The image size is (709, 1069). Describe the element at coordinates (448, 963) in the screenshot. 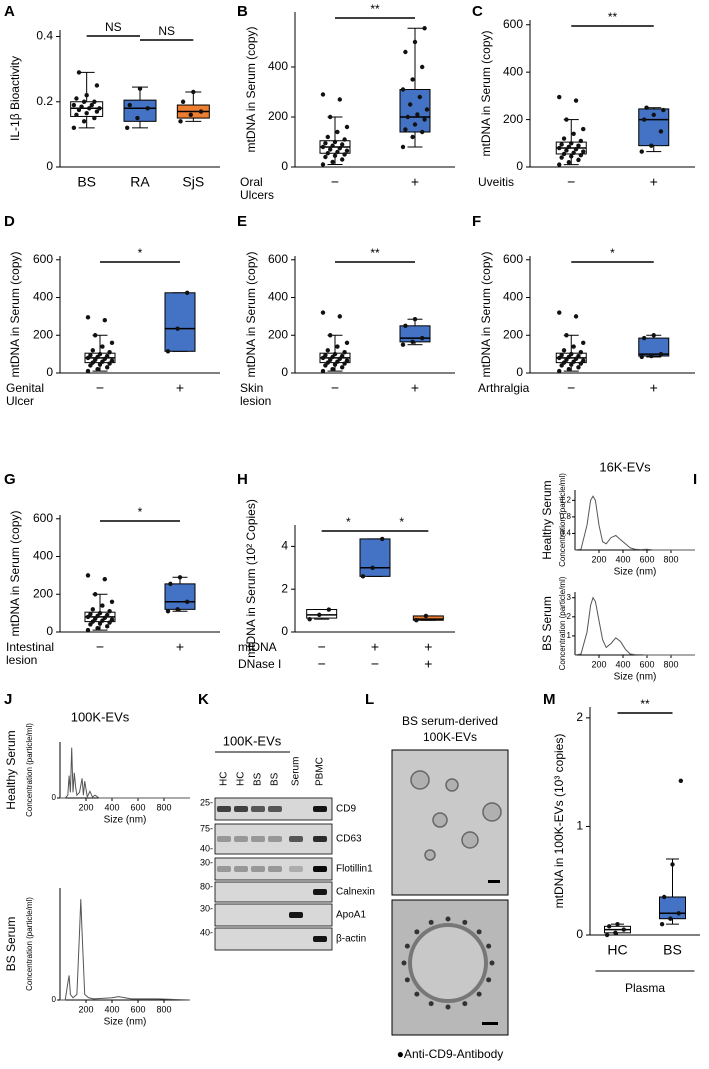

I see `vesicle` at that location.